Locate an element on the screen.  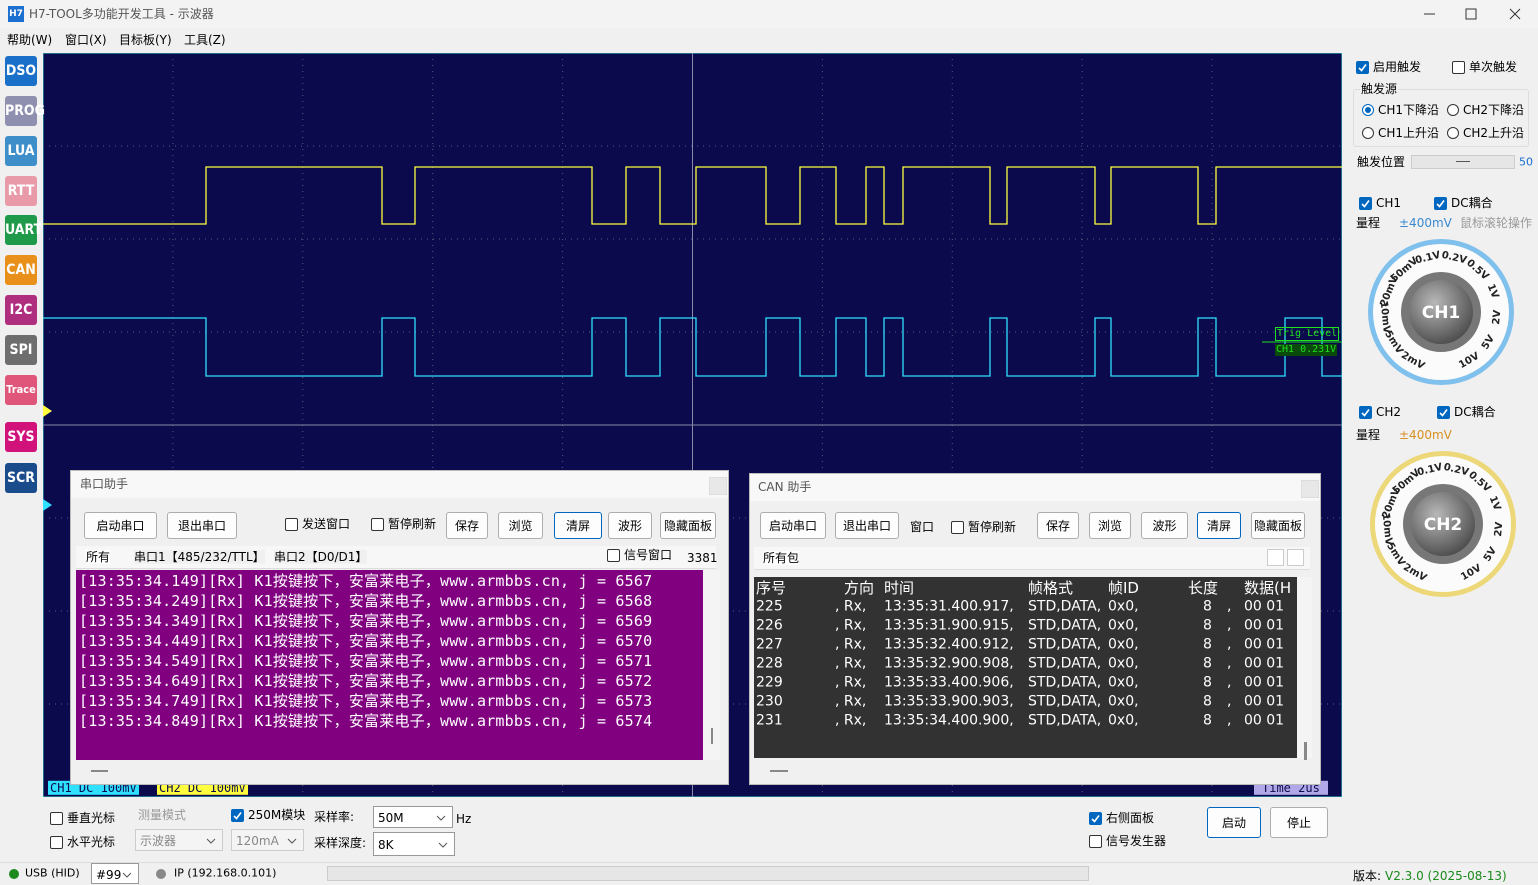
column-header: 数据(H is located at coordinates (1268, 588).